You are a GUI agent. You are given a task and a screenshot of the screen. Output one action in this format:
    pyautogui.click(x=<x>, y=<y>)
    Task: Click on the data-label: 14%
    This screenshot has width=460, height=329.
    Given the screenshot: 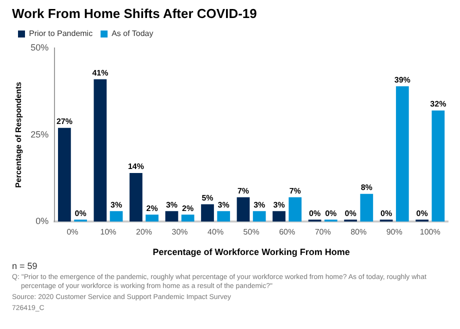 What is the action you would take?
    pyautogui.click(x=136, y=167)
    